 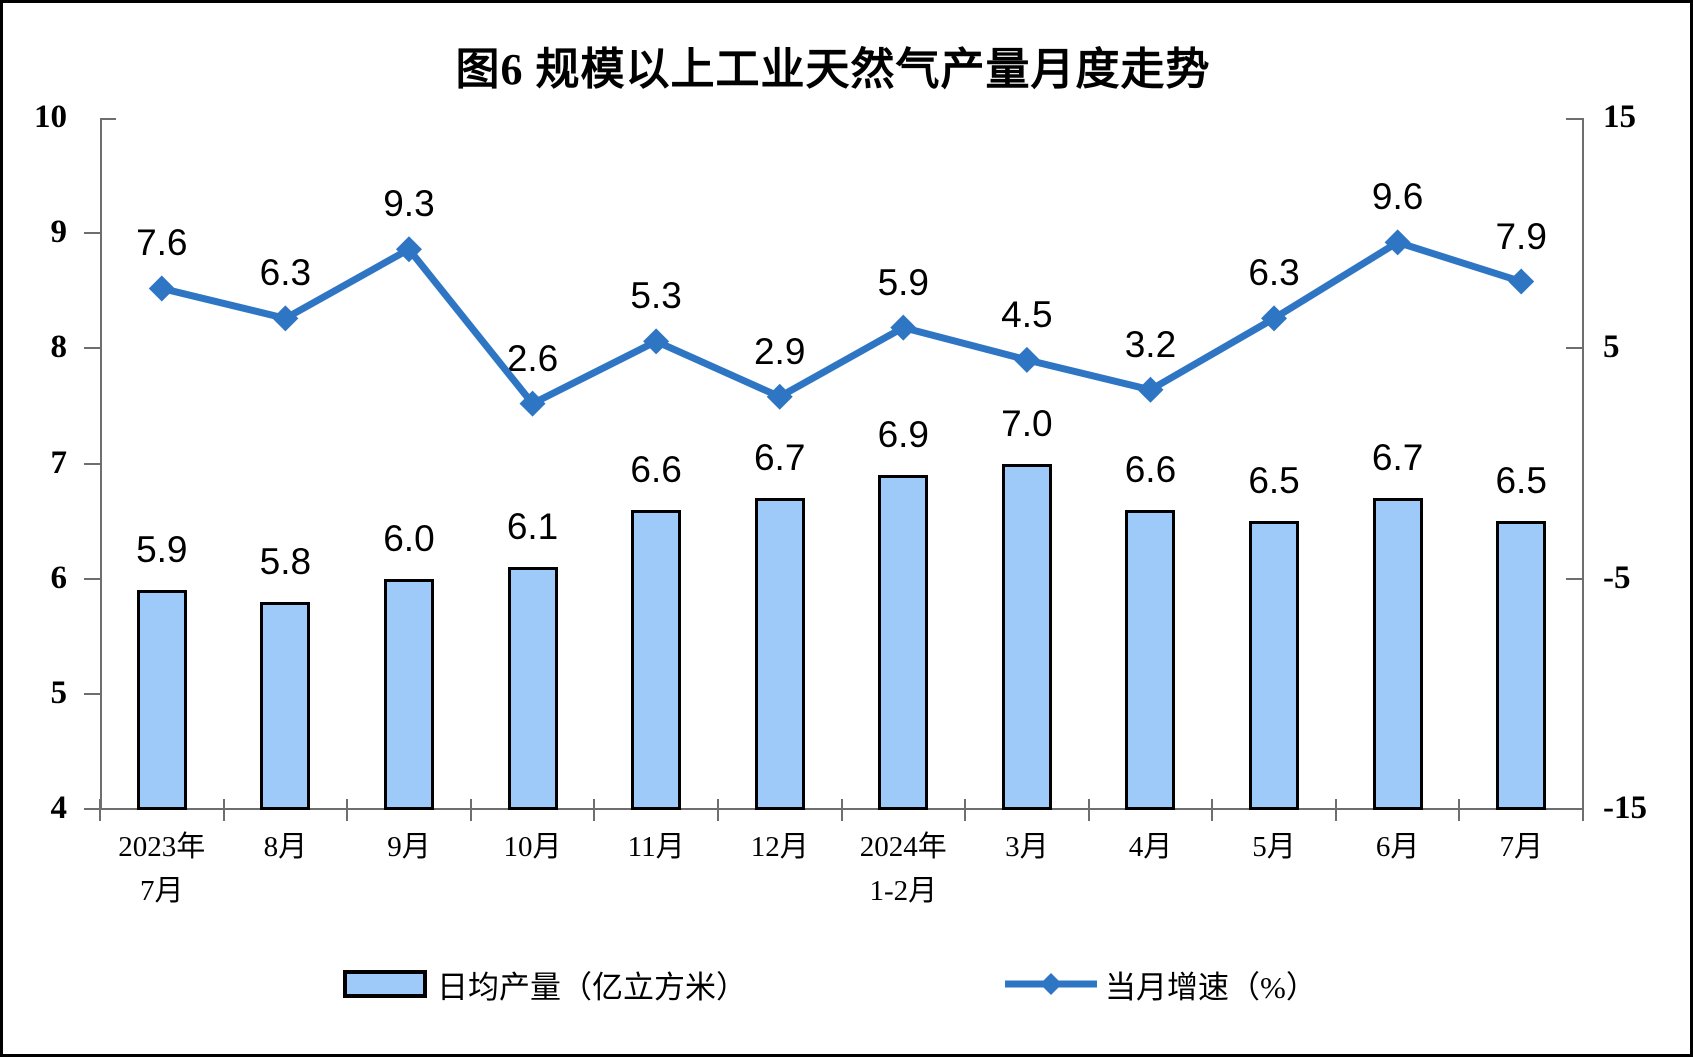 I want to click on bar-value-label: 6.9, so click(x=903, y=435).